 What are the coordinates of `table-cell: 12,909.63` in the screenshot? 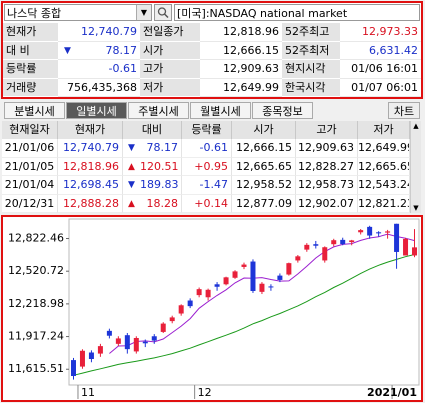 It's located at (327, 148).